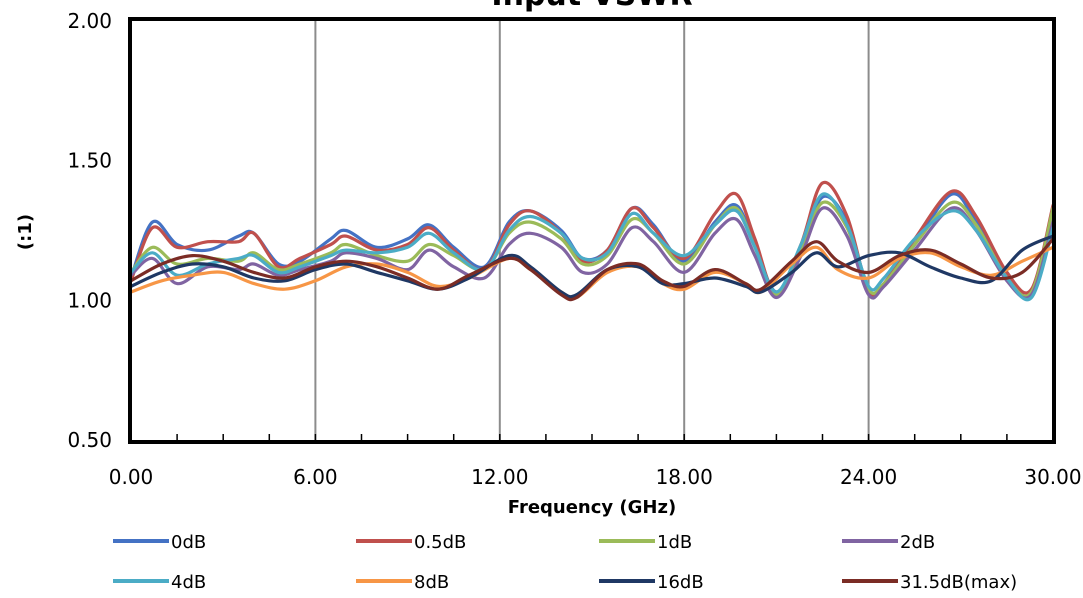  Describe the element at coordinates (591, 6) in the screenshot. I see `chart-title: Input VSWR` at that location.